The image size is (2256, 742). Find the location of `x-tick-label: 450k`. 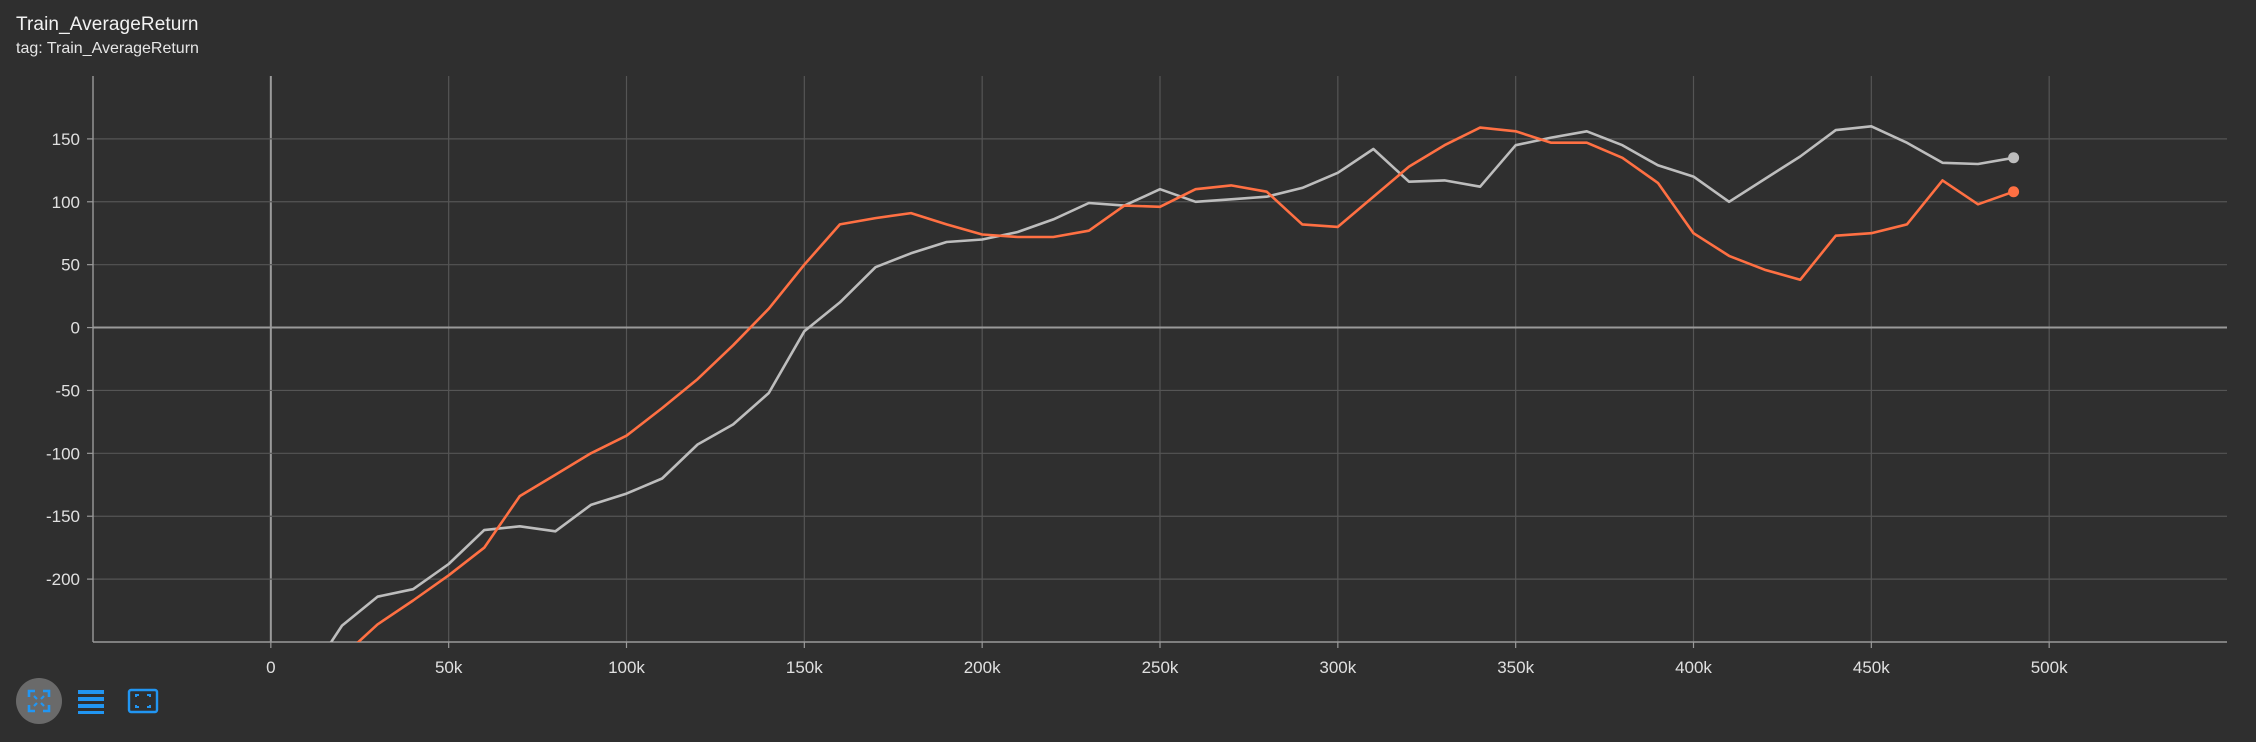

x-tick-label: 450k is located at coordinates (1871, 667).